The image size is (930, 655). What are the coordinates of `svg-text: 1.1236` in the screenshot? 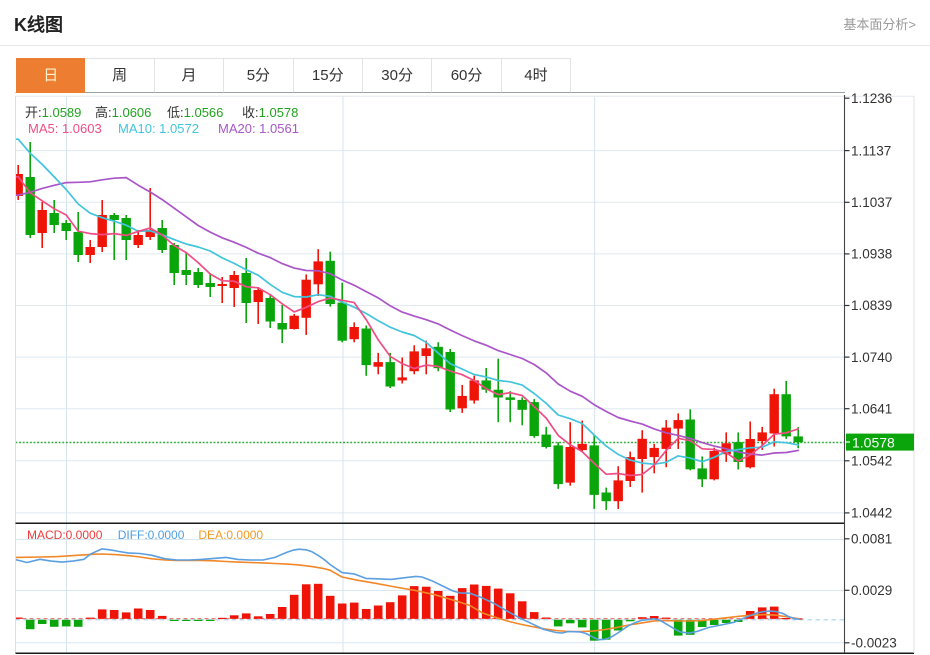 It's located at (871, 98).